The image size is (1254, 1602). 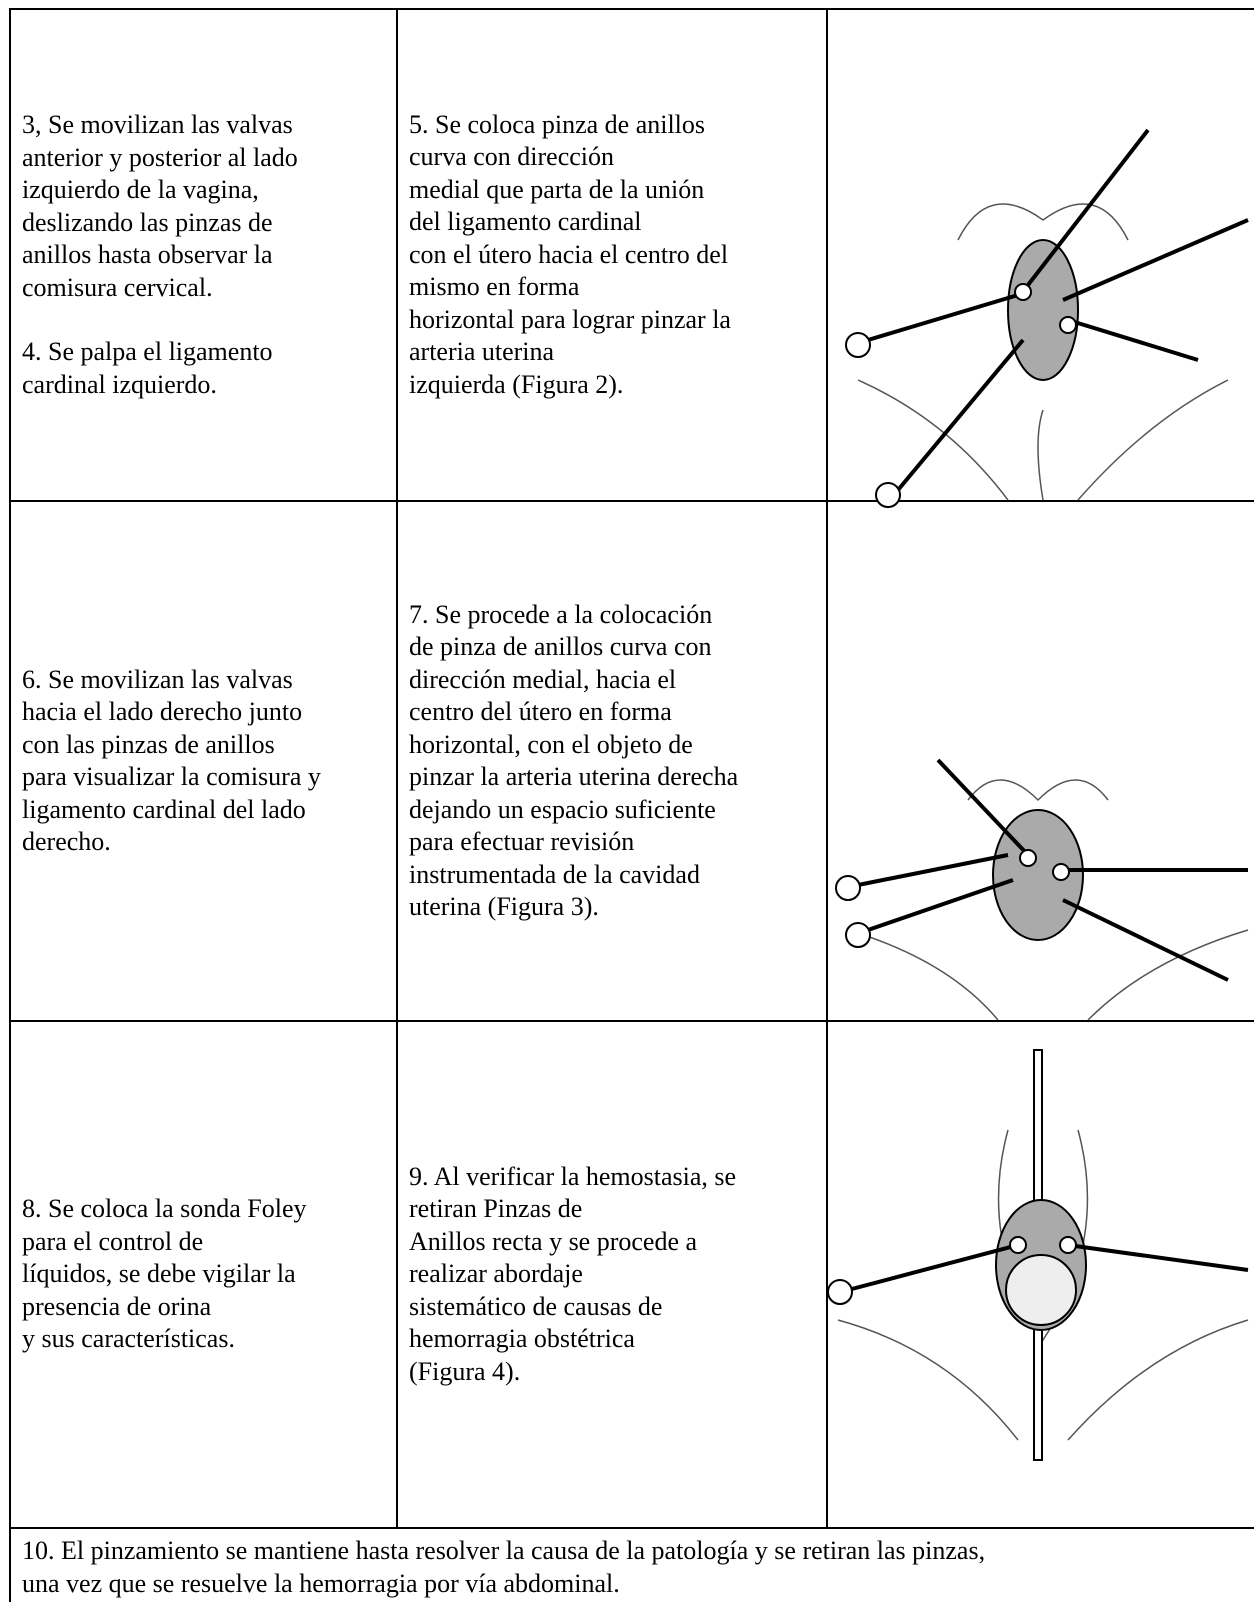 What do you see at coordinates (554, 874) in the screenshot?
I see `text-line: instrumentada de la cavidad` at bounding box center [554, 874].